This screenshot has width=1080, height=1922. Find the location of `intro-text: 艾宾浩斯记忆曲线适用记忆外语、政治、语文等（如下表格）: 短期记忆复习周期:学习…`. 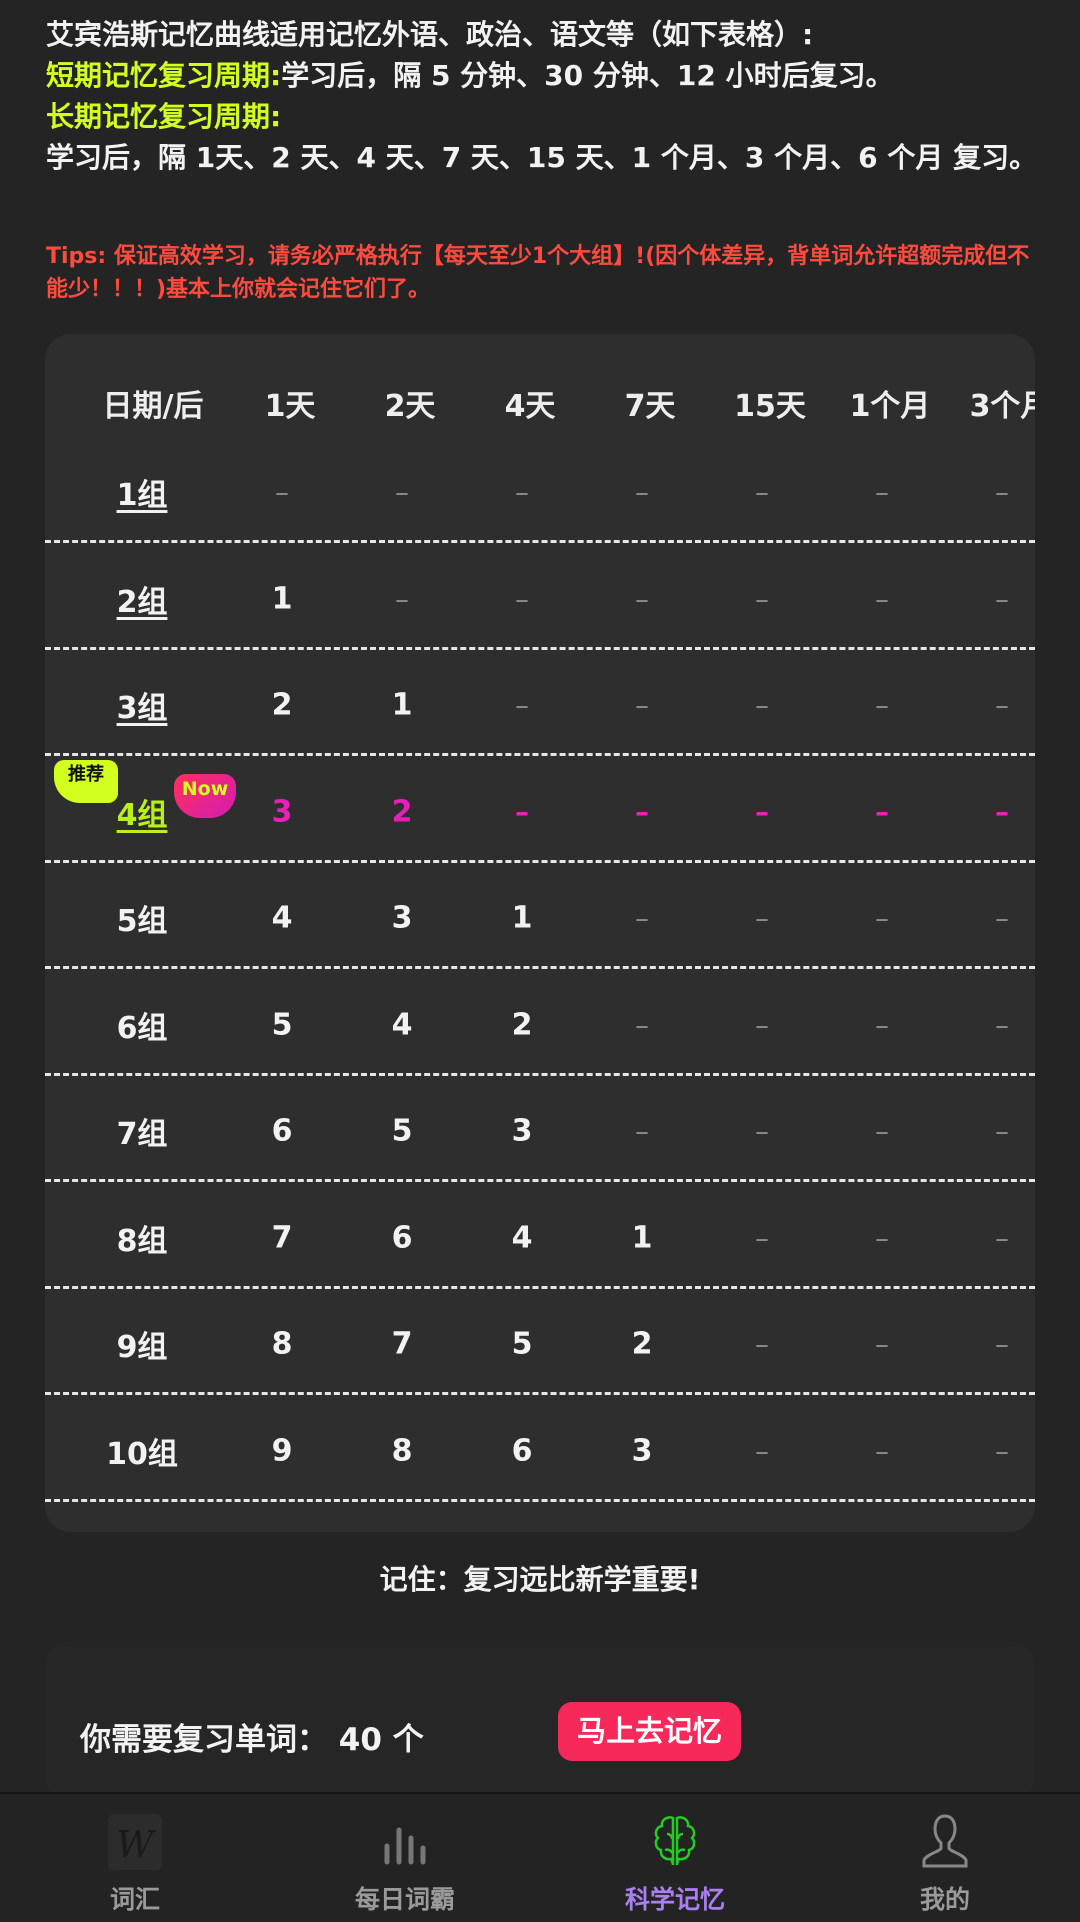

intro-text: 艾宾浩斯记忆曲线适用记忆外语、政治、语文等（如下表格）: 短期记忆复习周期:学习… is located at coordinates (546, 96).